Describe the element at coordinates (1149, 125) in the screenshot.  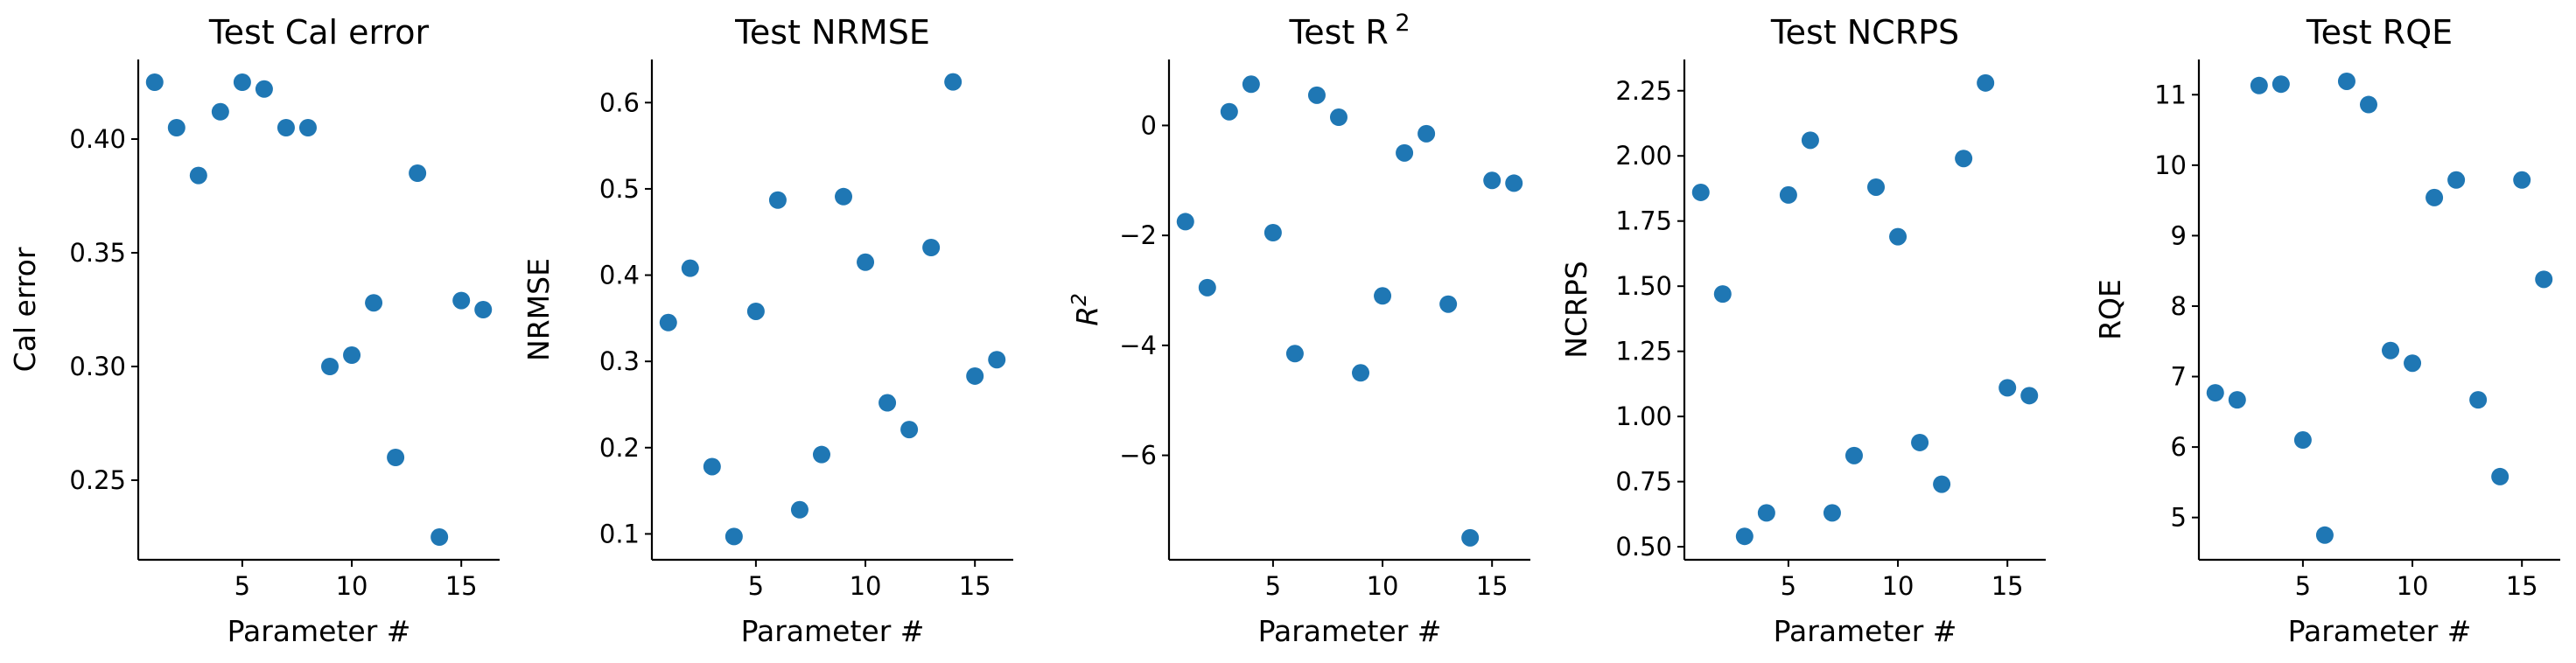
I see `y-tick-label: 0` at that location.